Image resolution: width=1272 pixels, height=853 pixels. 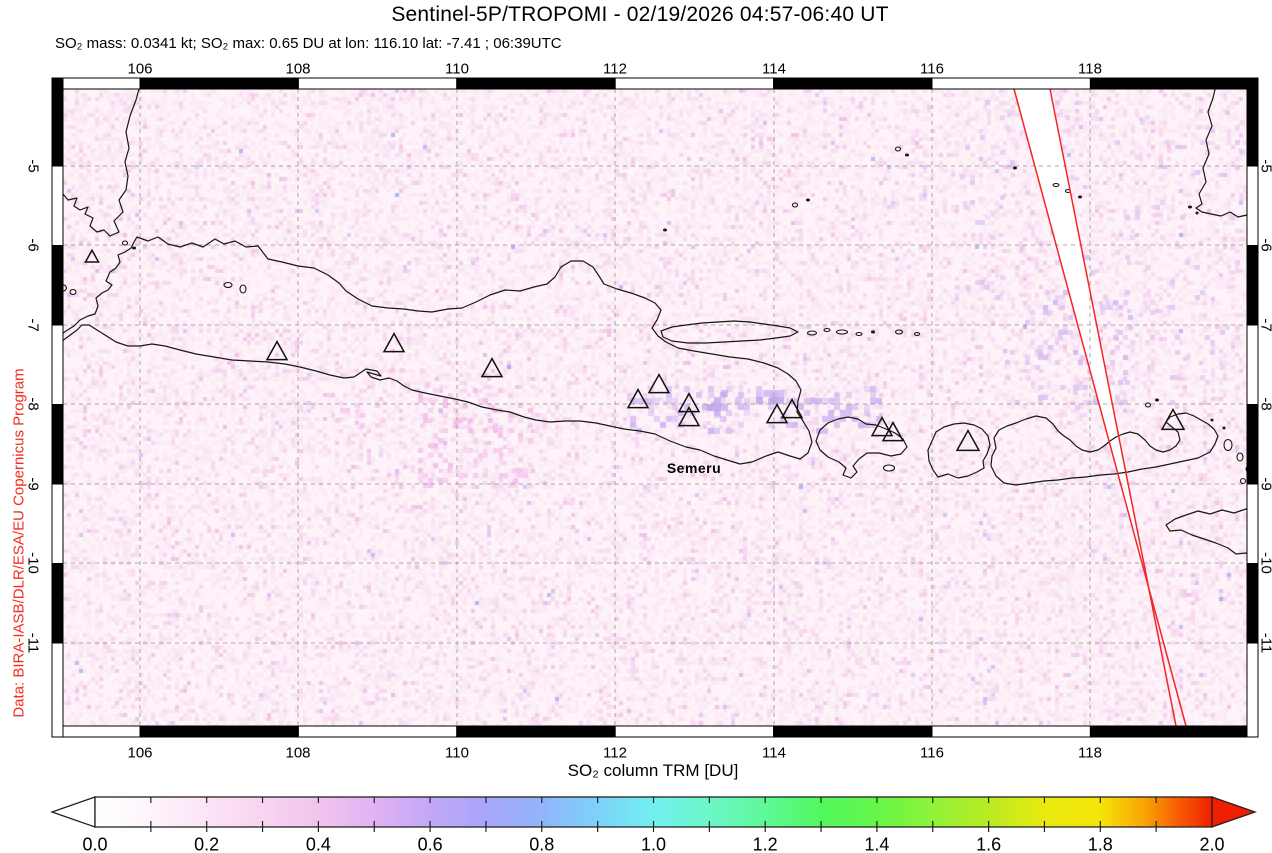 I want to click on lon-label-bottom-110: 110, so click(x=457, y=753).